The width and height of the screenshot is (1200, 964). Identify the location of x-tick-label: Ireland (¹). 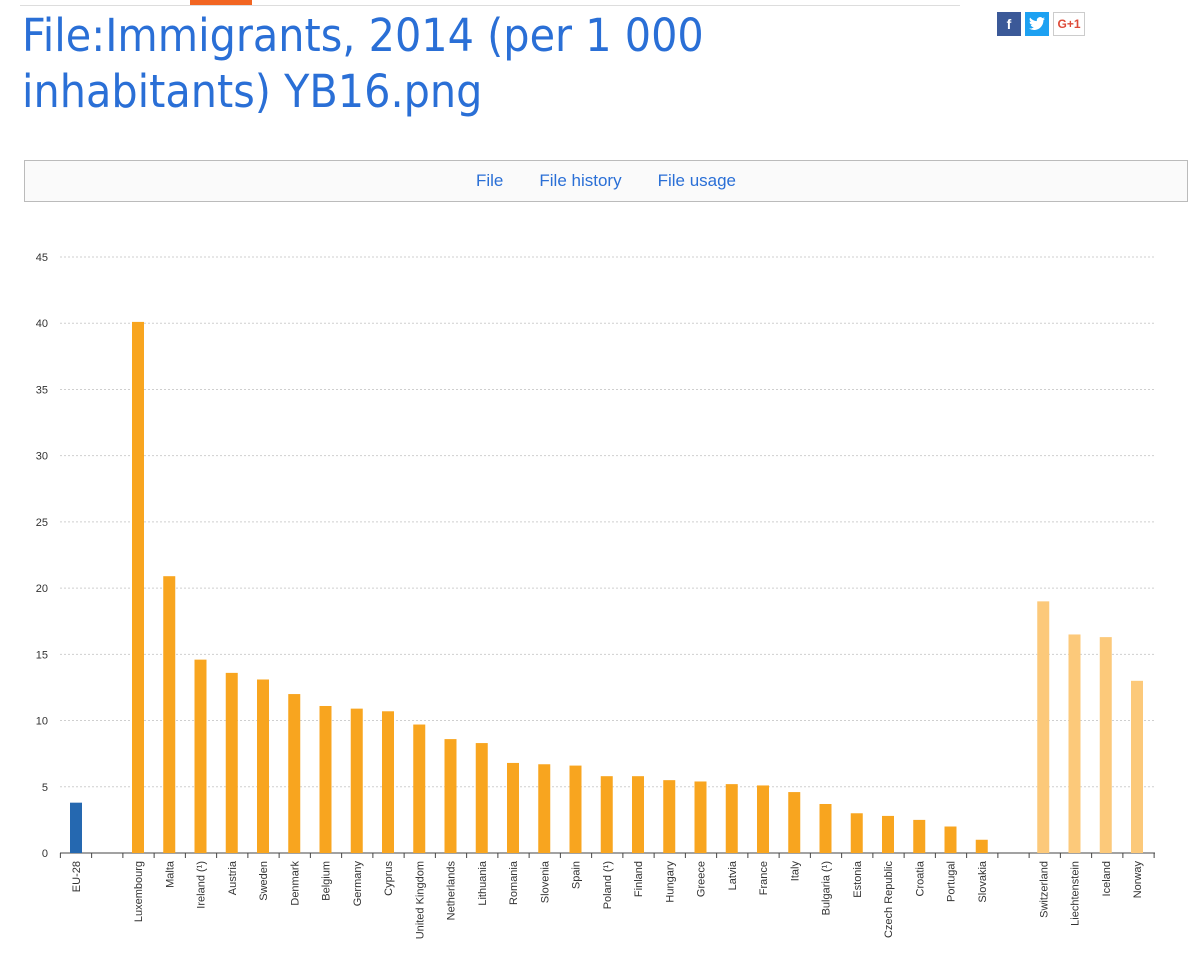
(202, 885).